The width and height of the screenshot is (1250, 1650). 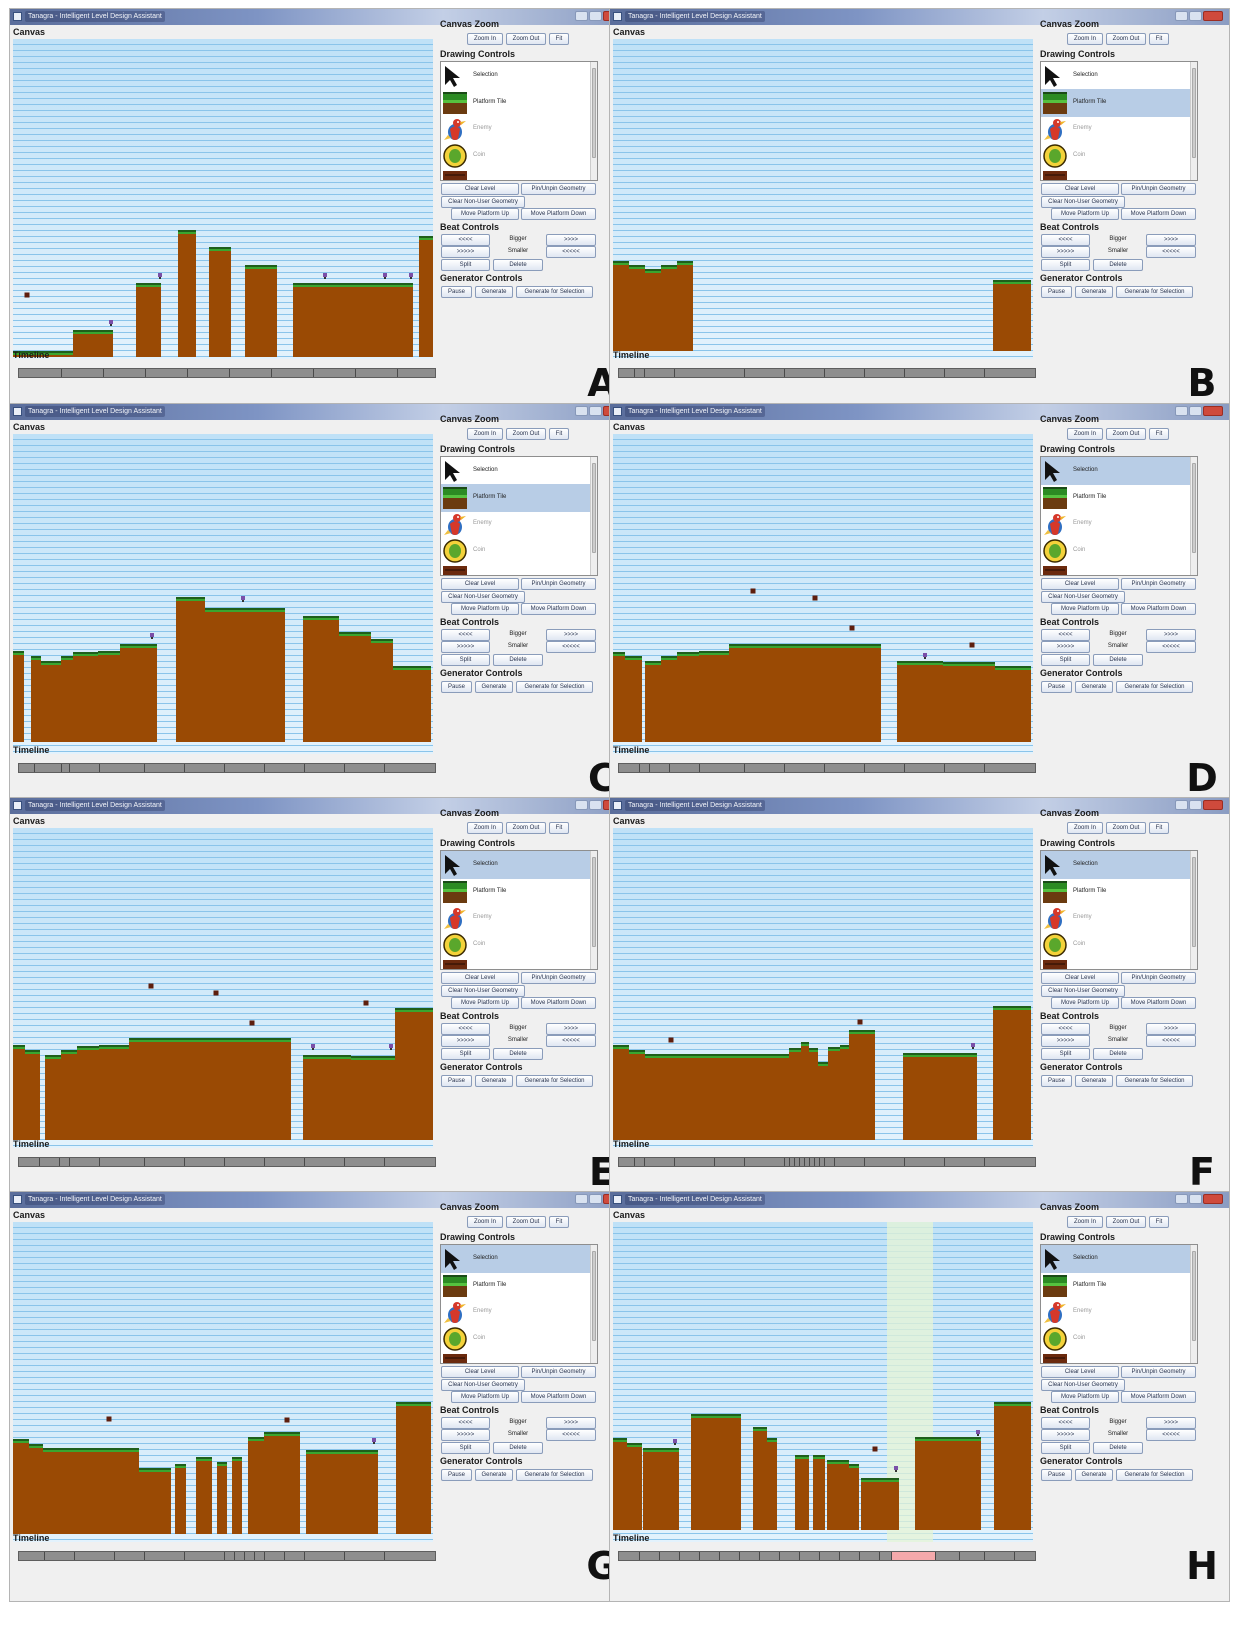 I want to click on tool-list-scrollbar, so click(x=593, y=121).